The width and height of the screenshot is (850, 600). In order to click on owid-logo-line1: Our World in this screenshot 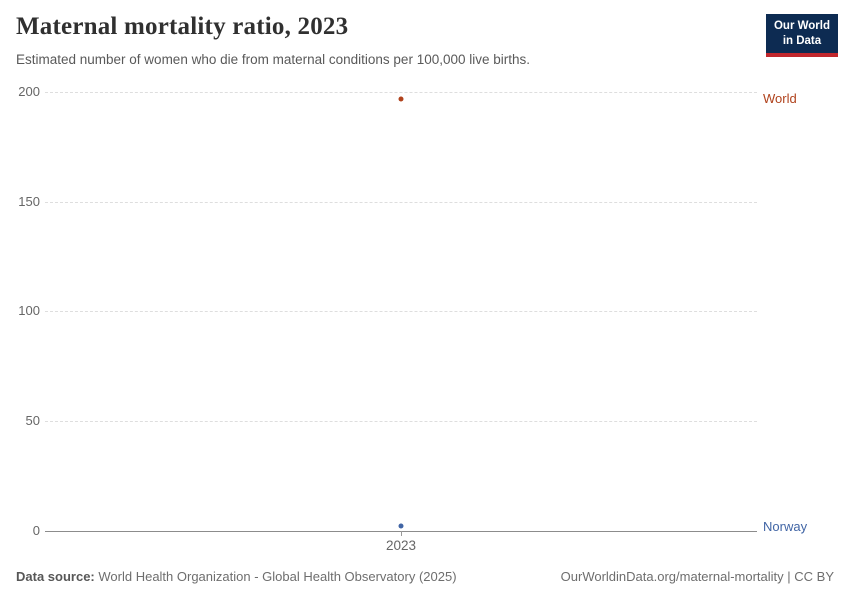, I will do `click(801, 26)`.